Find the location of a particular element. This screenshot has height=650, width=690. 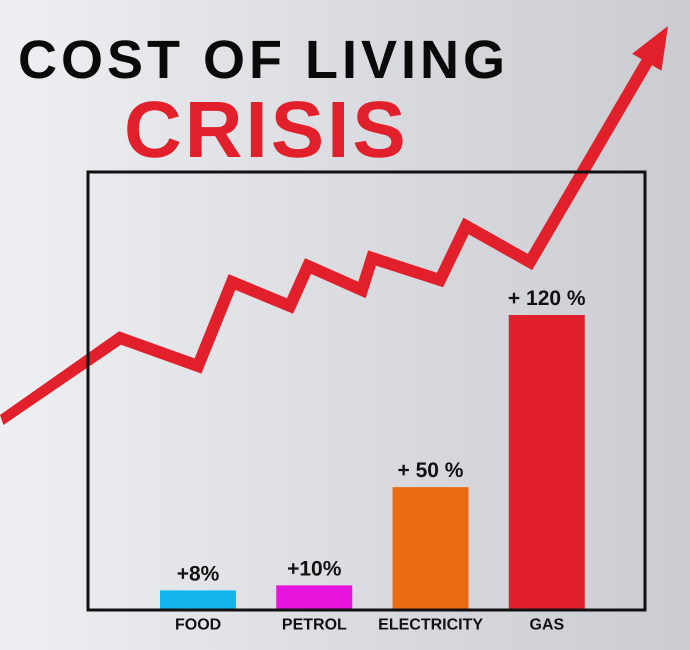

x-tick-label: PETROL is located at coordinates (315, 625).